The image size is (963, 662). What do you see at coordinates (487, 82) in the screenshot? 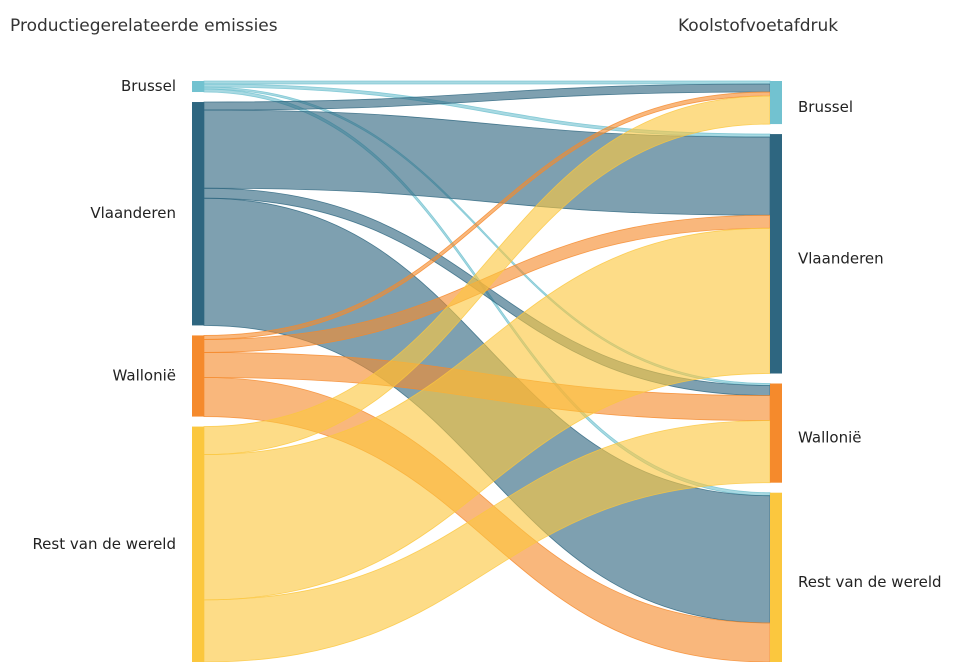
I see `link` at bounding box center [487, 82].